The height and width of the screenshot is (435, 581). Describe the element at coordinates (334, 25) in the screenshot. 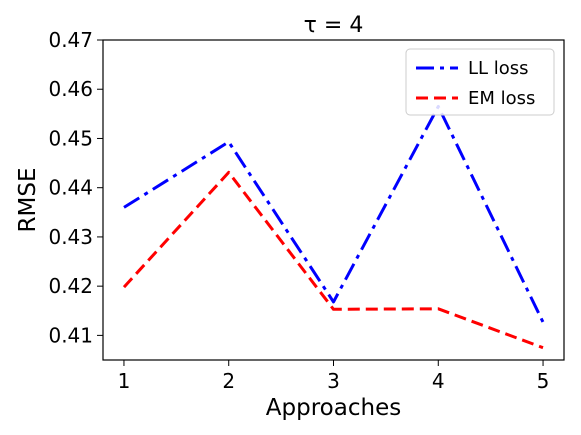

I see `chart-title: τ = 4` at that location.